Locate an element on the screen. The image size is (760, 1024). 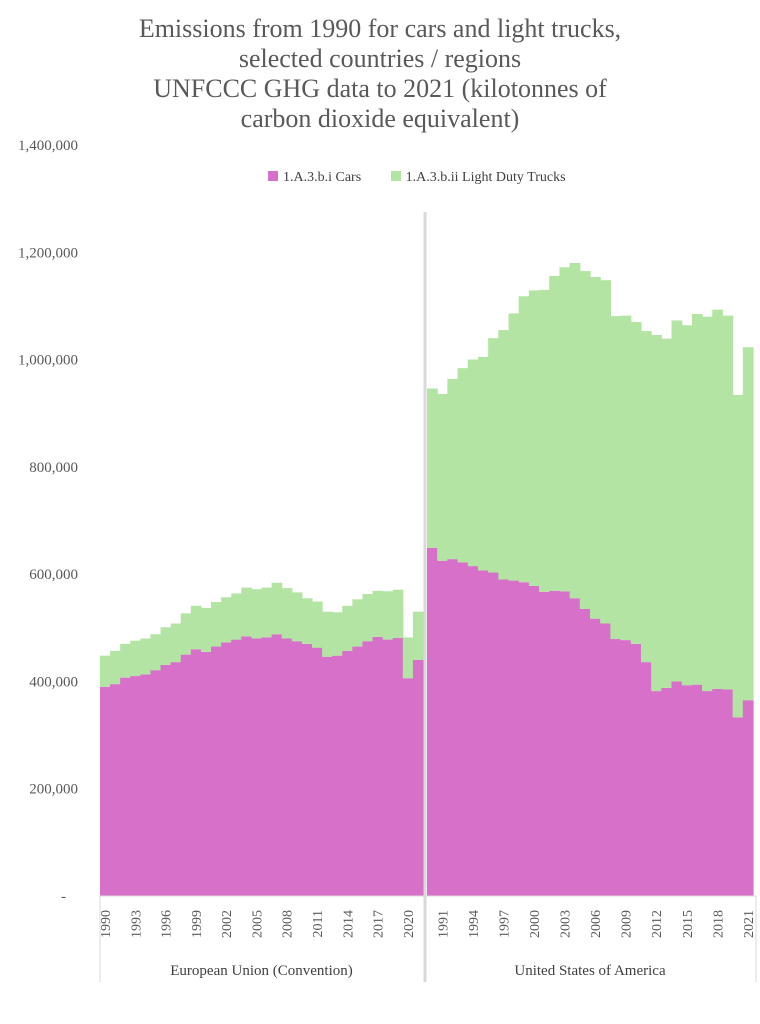
title-line: UNFCCC GHG data to 2021 (kilotonnes of is located at coordinates (380, 88).